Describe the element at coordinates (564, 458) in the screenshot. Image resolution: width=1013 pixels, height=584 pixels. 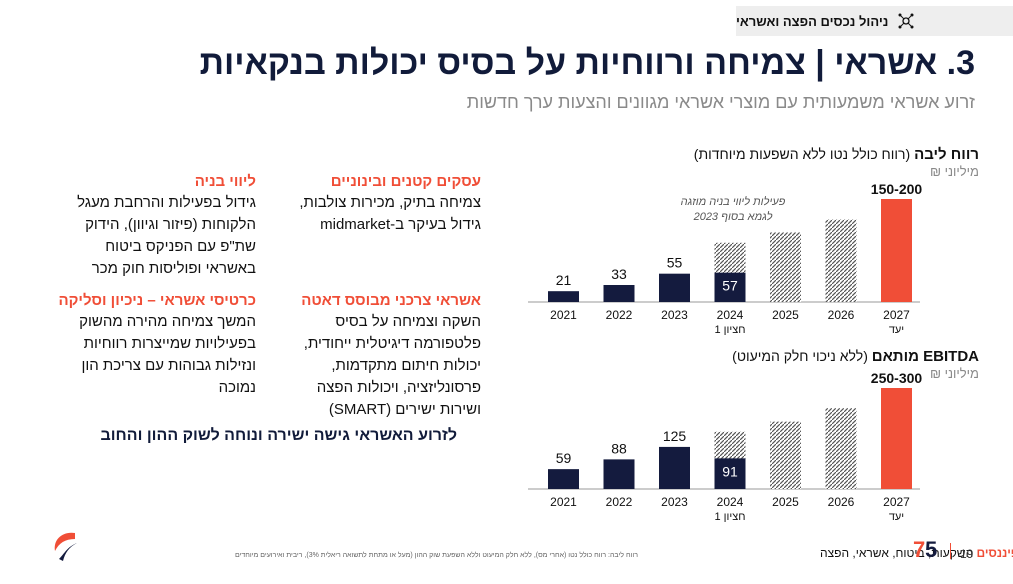
I see `bar-label-2021: 59` at that location.